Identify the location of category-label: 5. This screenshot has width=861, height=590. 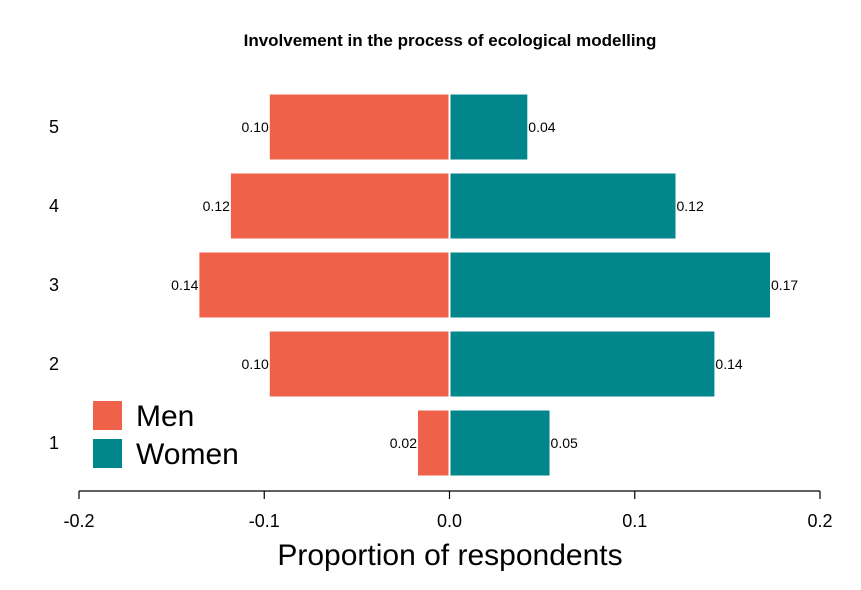
(54, 127).